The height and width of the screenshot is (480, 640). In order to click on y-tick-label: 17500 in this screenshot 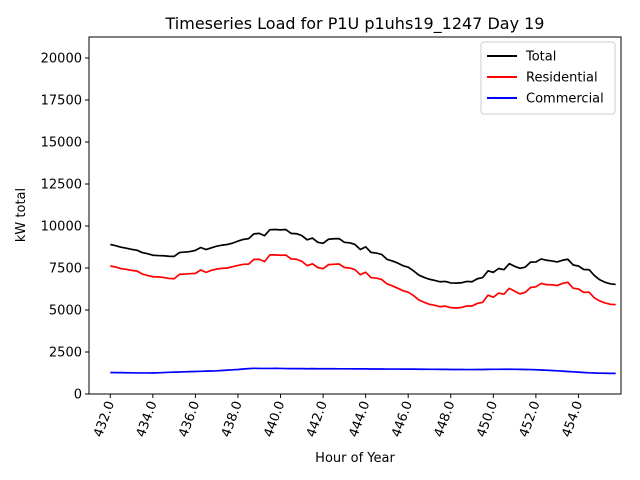, I will do `click(61, 101)`.